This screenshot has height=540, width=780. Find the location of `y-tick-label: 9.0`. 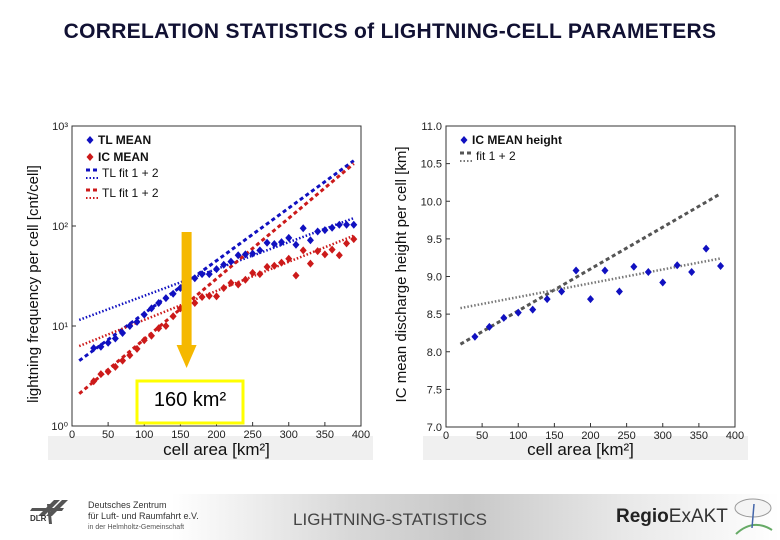

y-tick-label: 9.0 is located at coordinates (434, 278).